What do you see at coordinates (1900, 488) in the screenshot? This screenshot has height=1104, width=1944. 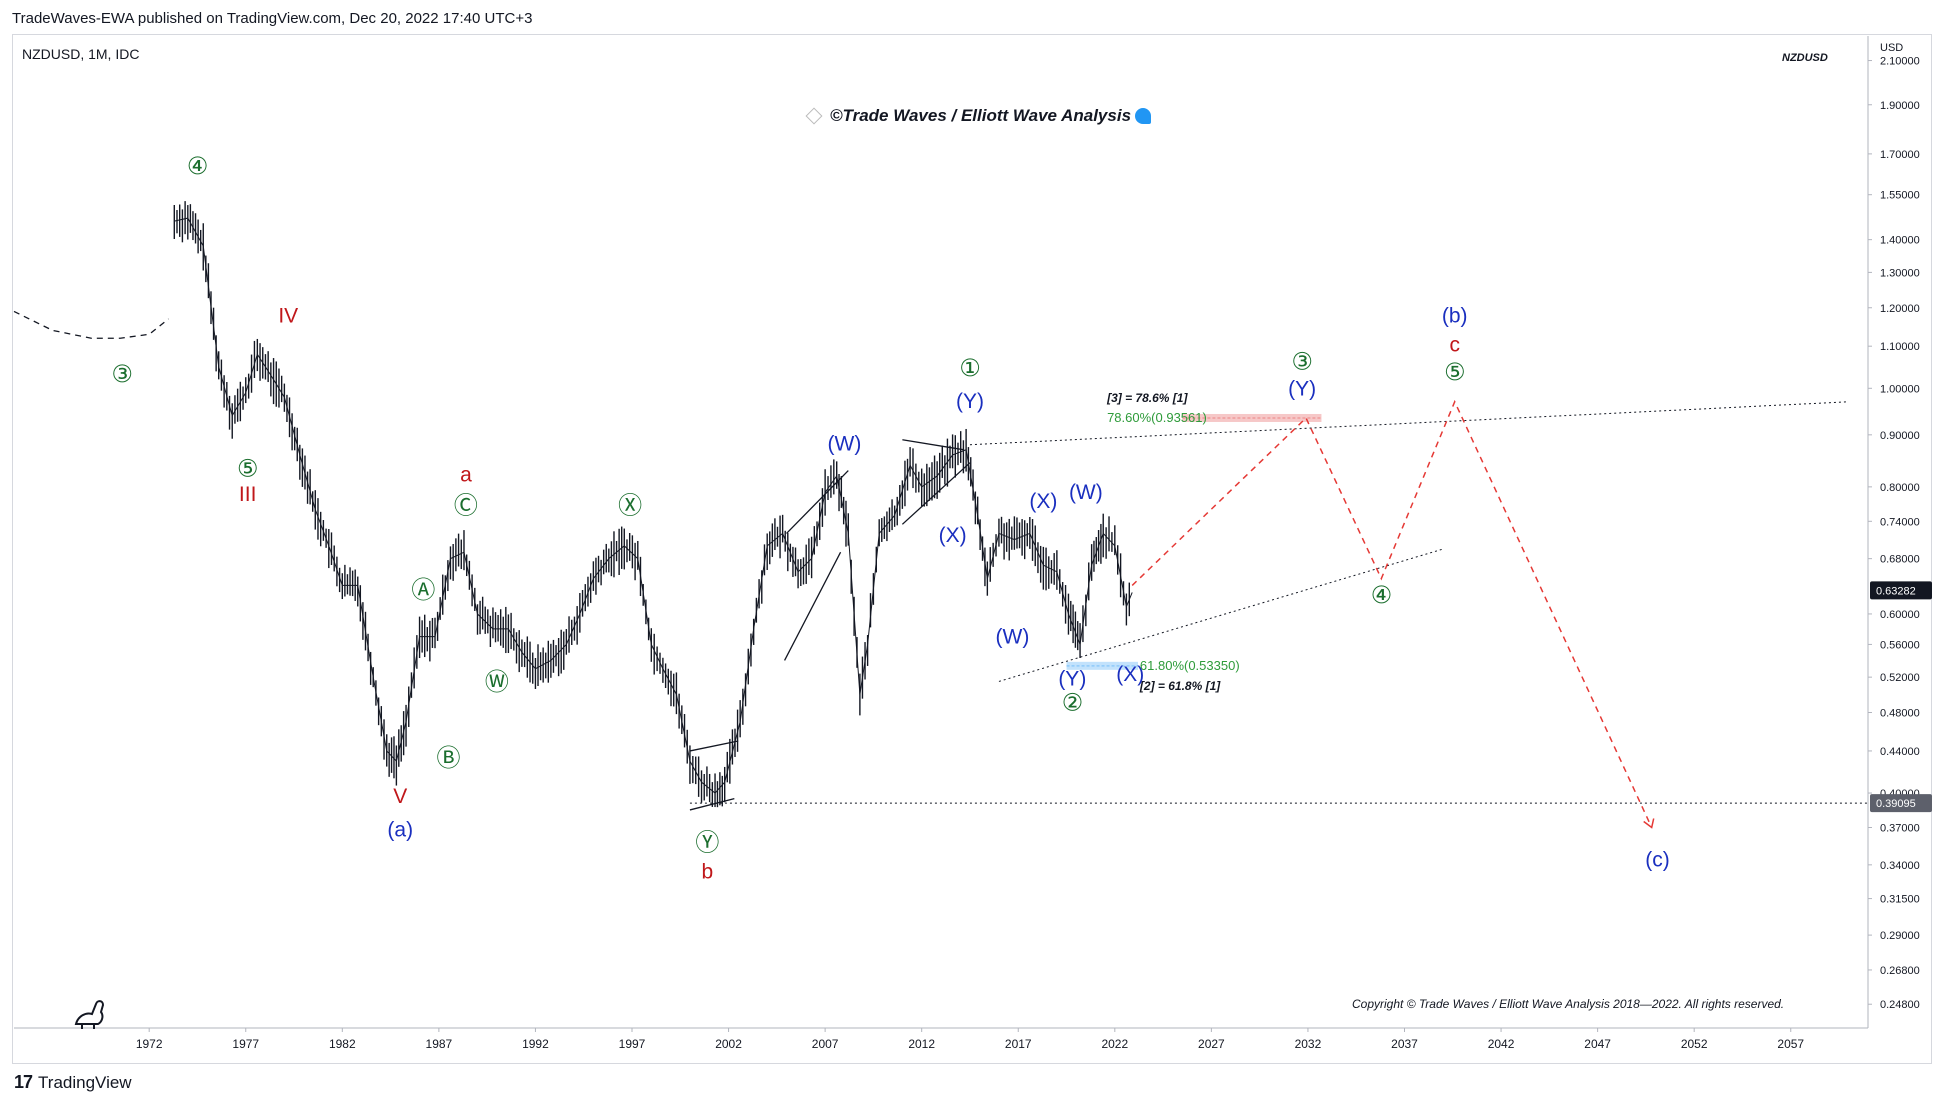 I see `y-tick-label: 0.80000` at bounding box center [1900, 488].